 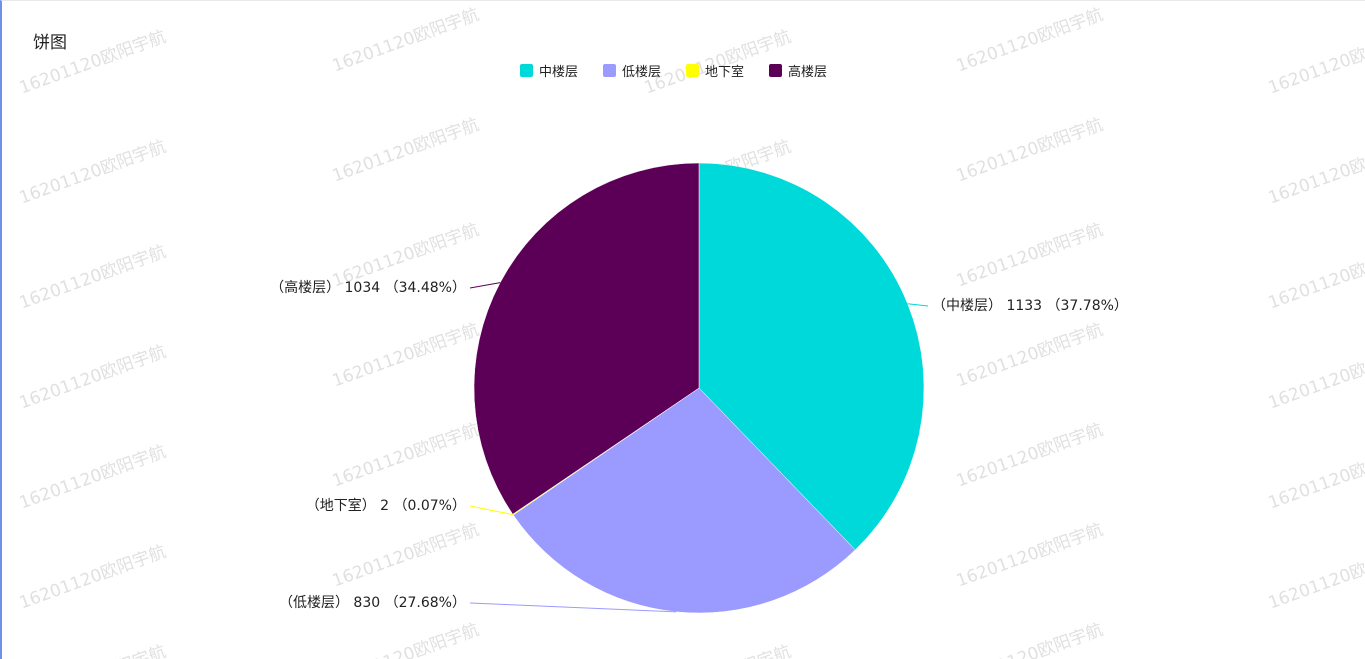 I want to click on legend-item-high: 高楼层, so click(x=798, y=70).